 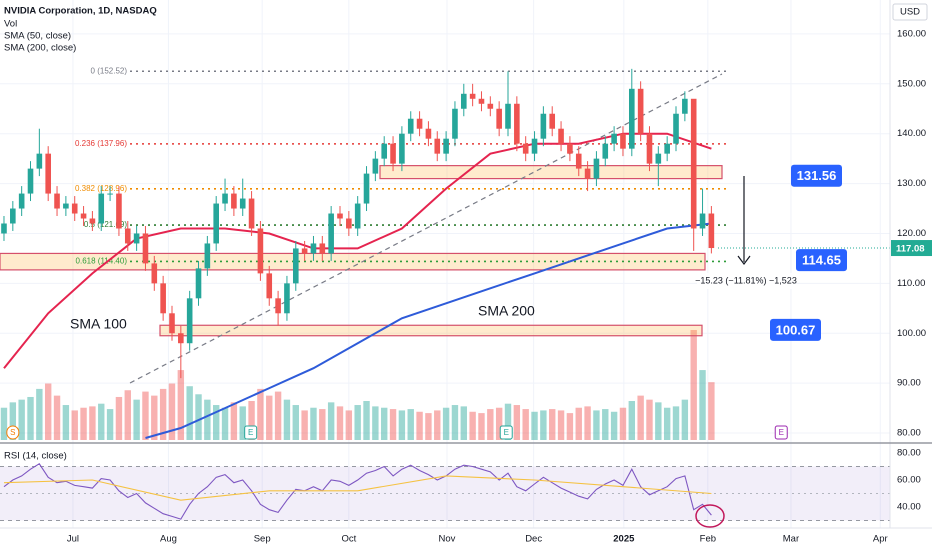 I want to click on legend-entry: Vol, so click(x=10, y=24).